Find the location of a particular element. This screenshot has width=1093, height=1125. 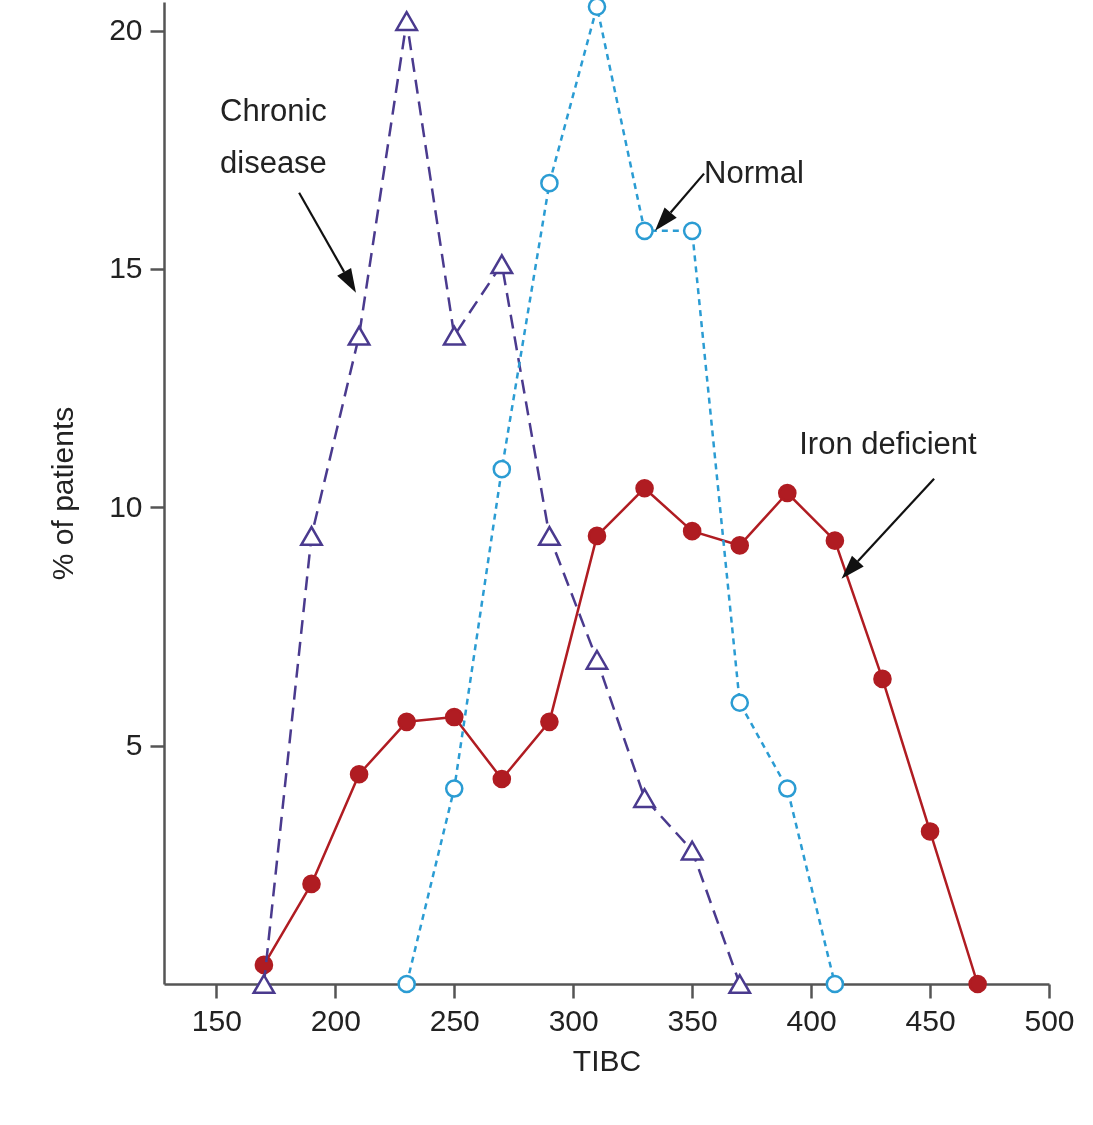

y-tick-label: 15 is located at coordinates (126, 268).